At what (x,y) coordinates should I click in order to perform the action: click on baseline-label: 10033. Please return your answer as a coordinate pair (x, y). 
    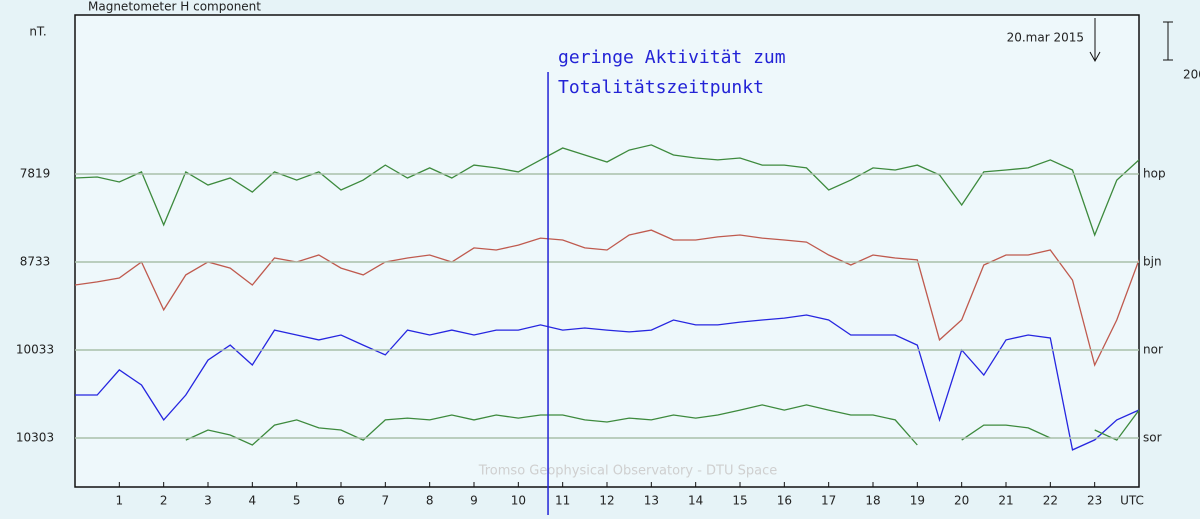
    Looking at the image, I should click on (35, 350).